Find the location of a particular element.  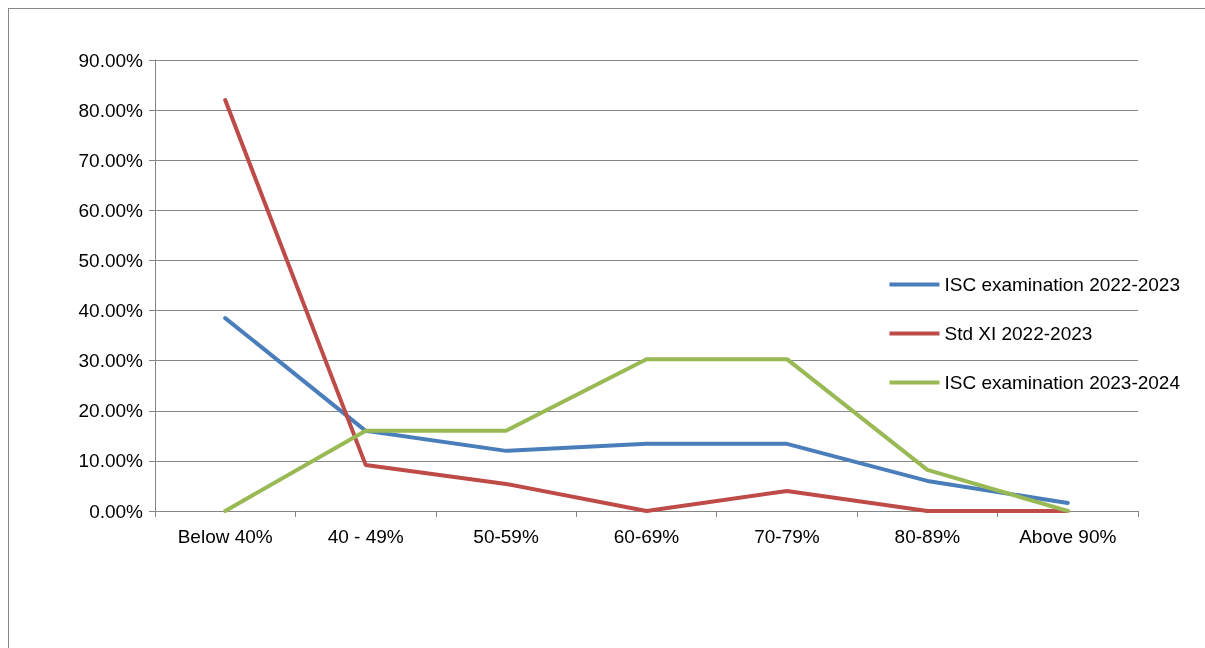

legend-label: ISC examination 2023-2024 is located at coordinates (1062, 382).